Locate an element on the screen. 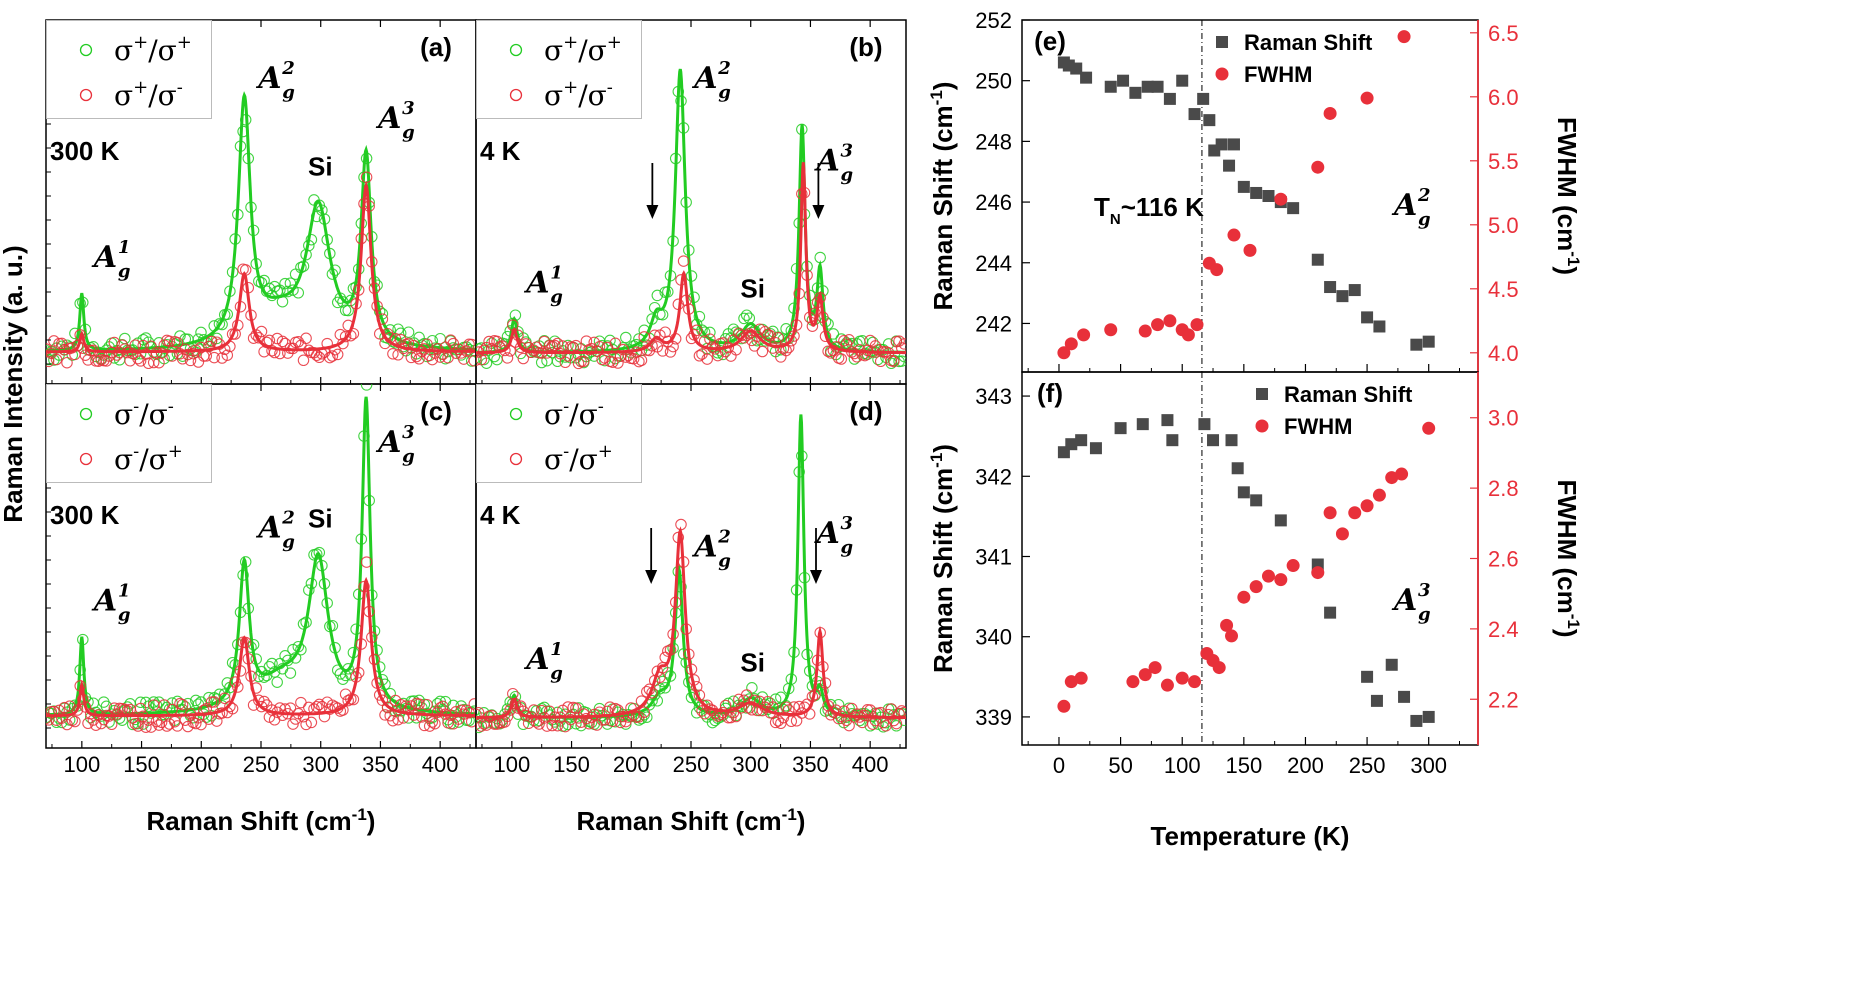 The width and height of the screenshot is (1857, 994). panel-d-plot is located at coordinates (691, 574).